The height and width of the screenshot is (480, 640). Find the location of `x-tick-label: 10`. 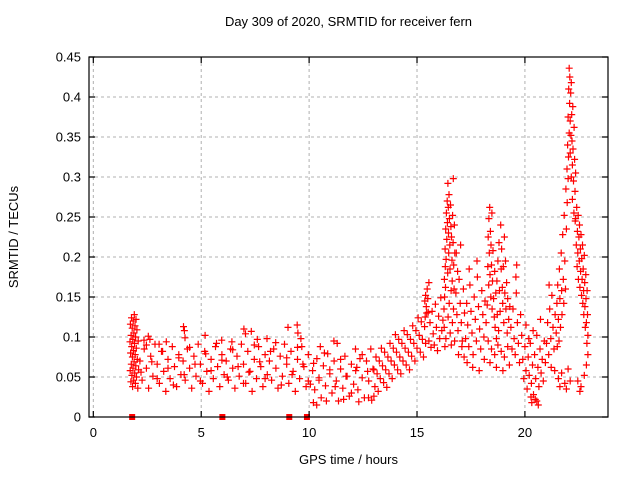

x-tick-label: 10 is located at coordinates (309, 432).